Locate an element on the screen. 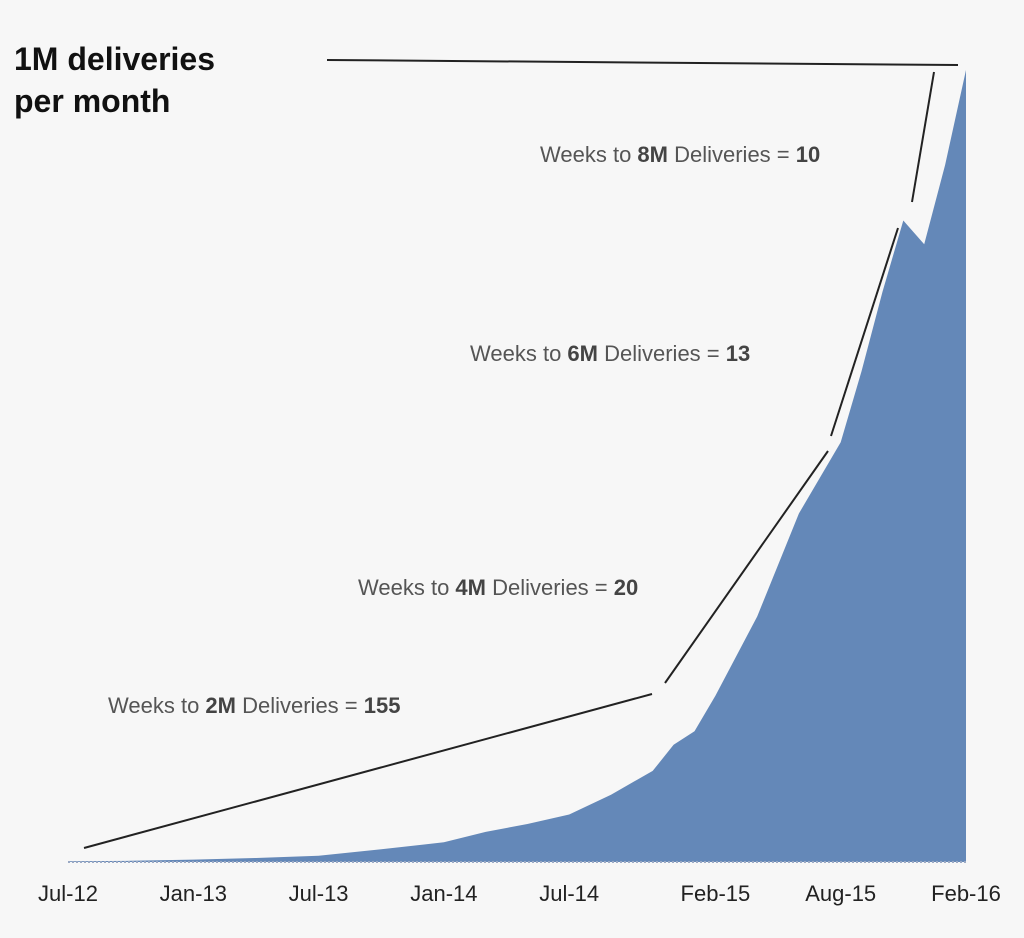 The image size is (1024, 938). x-tick-label: Jul-12 is located at coordinates (68, 893).